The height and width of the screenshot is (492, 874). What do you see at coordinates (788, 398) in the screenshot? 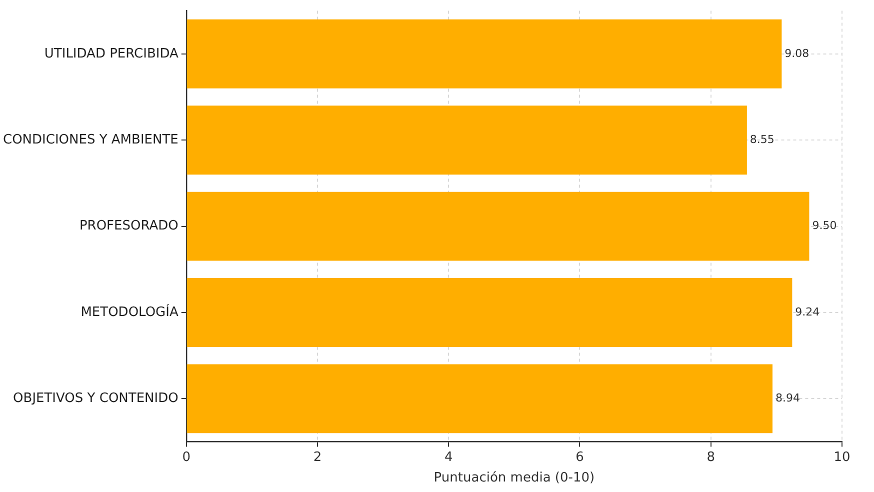
I see `data-label: 8.94` at bounding box center [788, 398].